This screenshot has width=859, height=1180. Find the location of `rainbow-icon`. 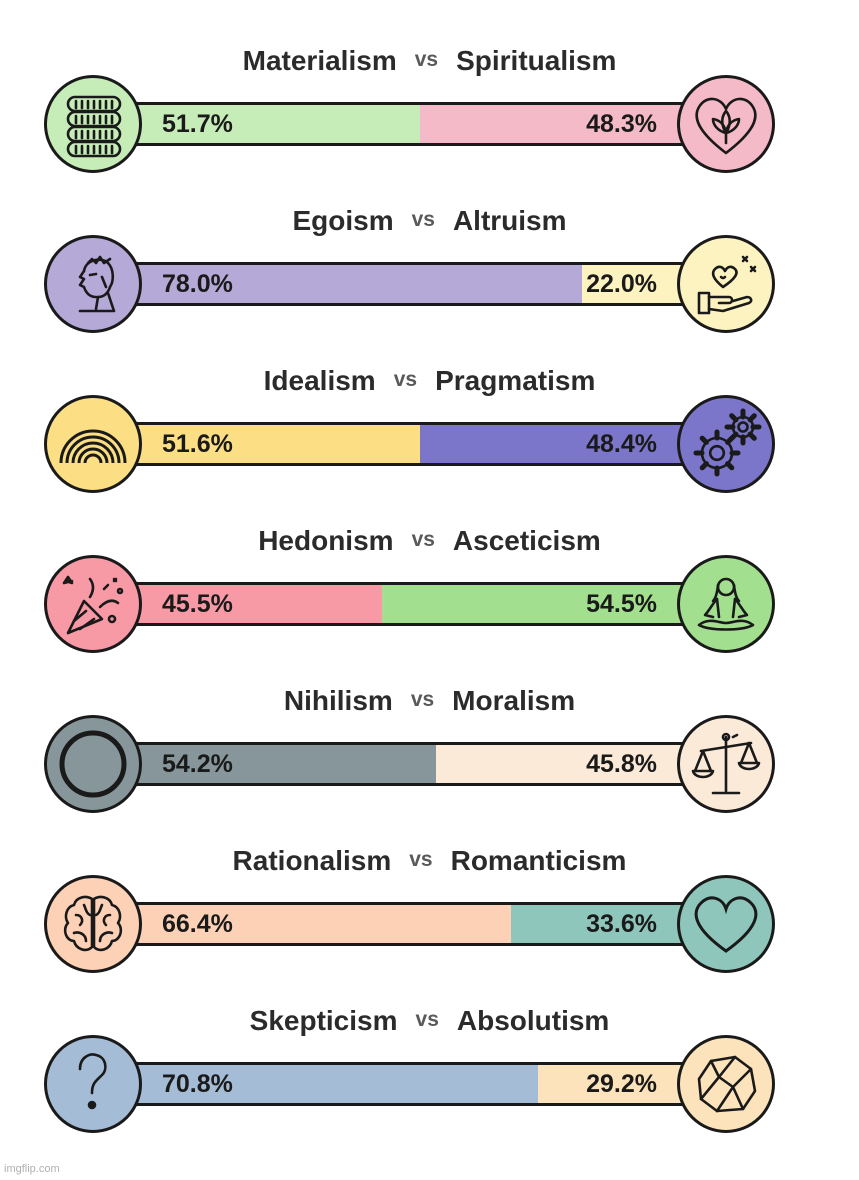

rainbow-icon is located at coordinates (93, 444).